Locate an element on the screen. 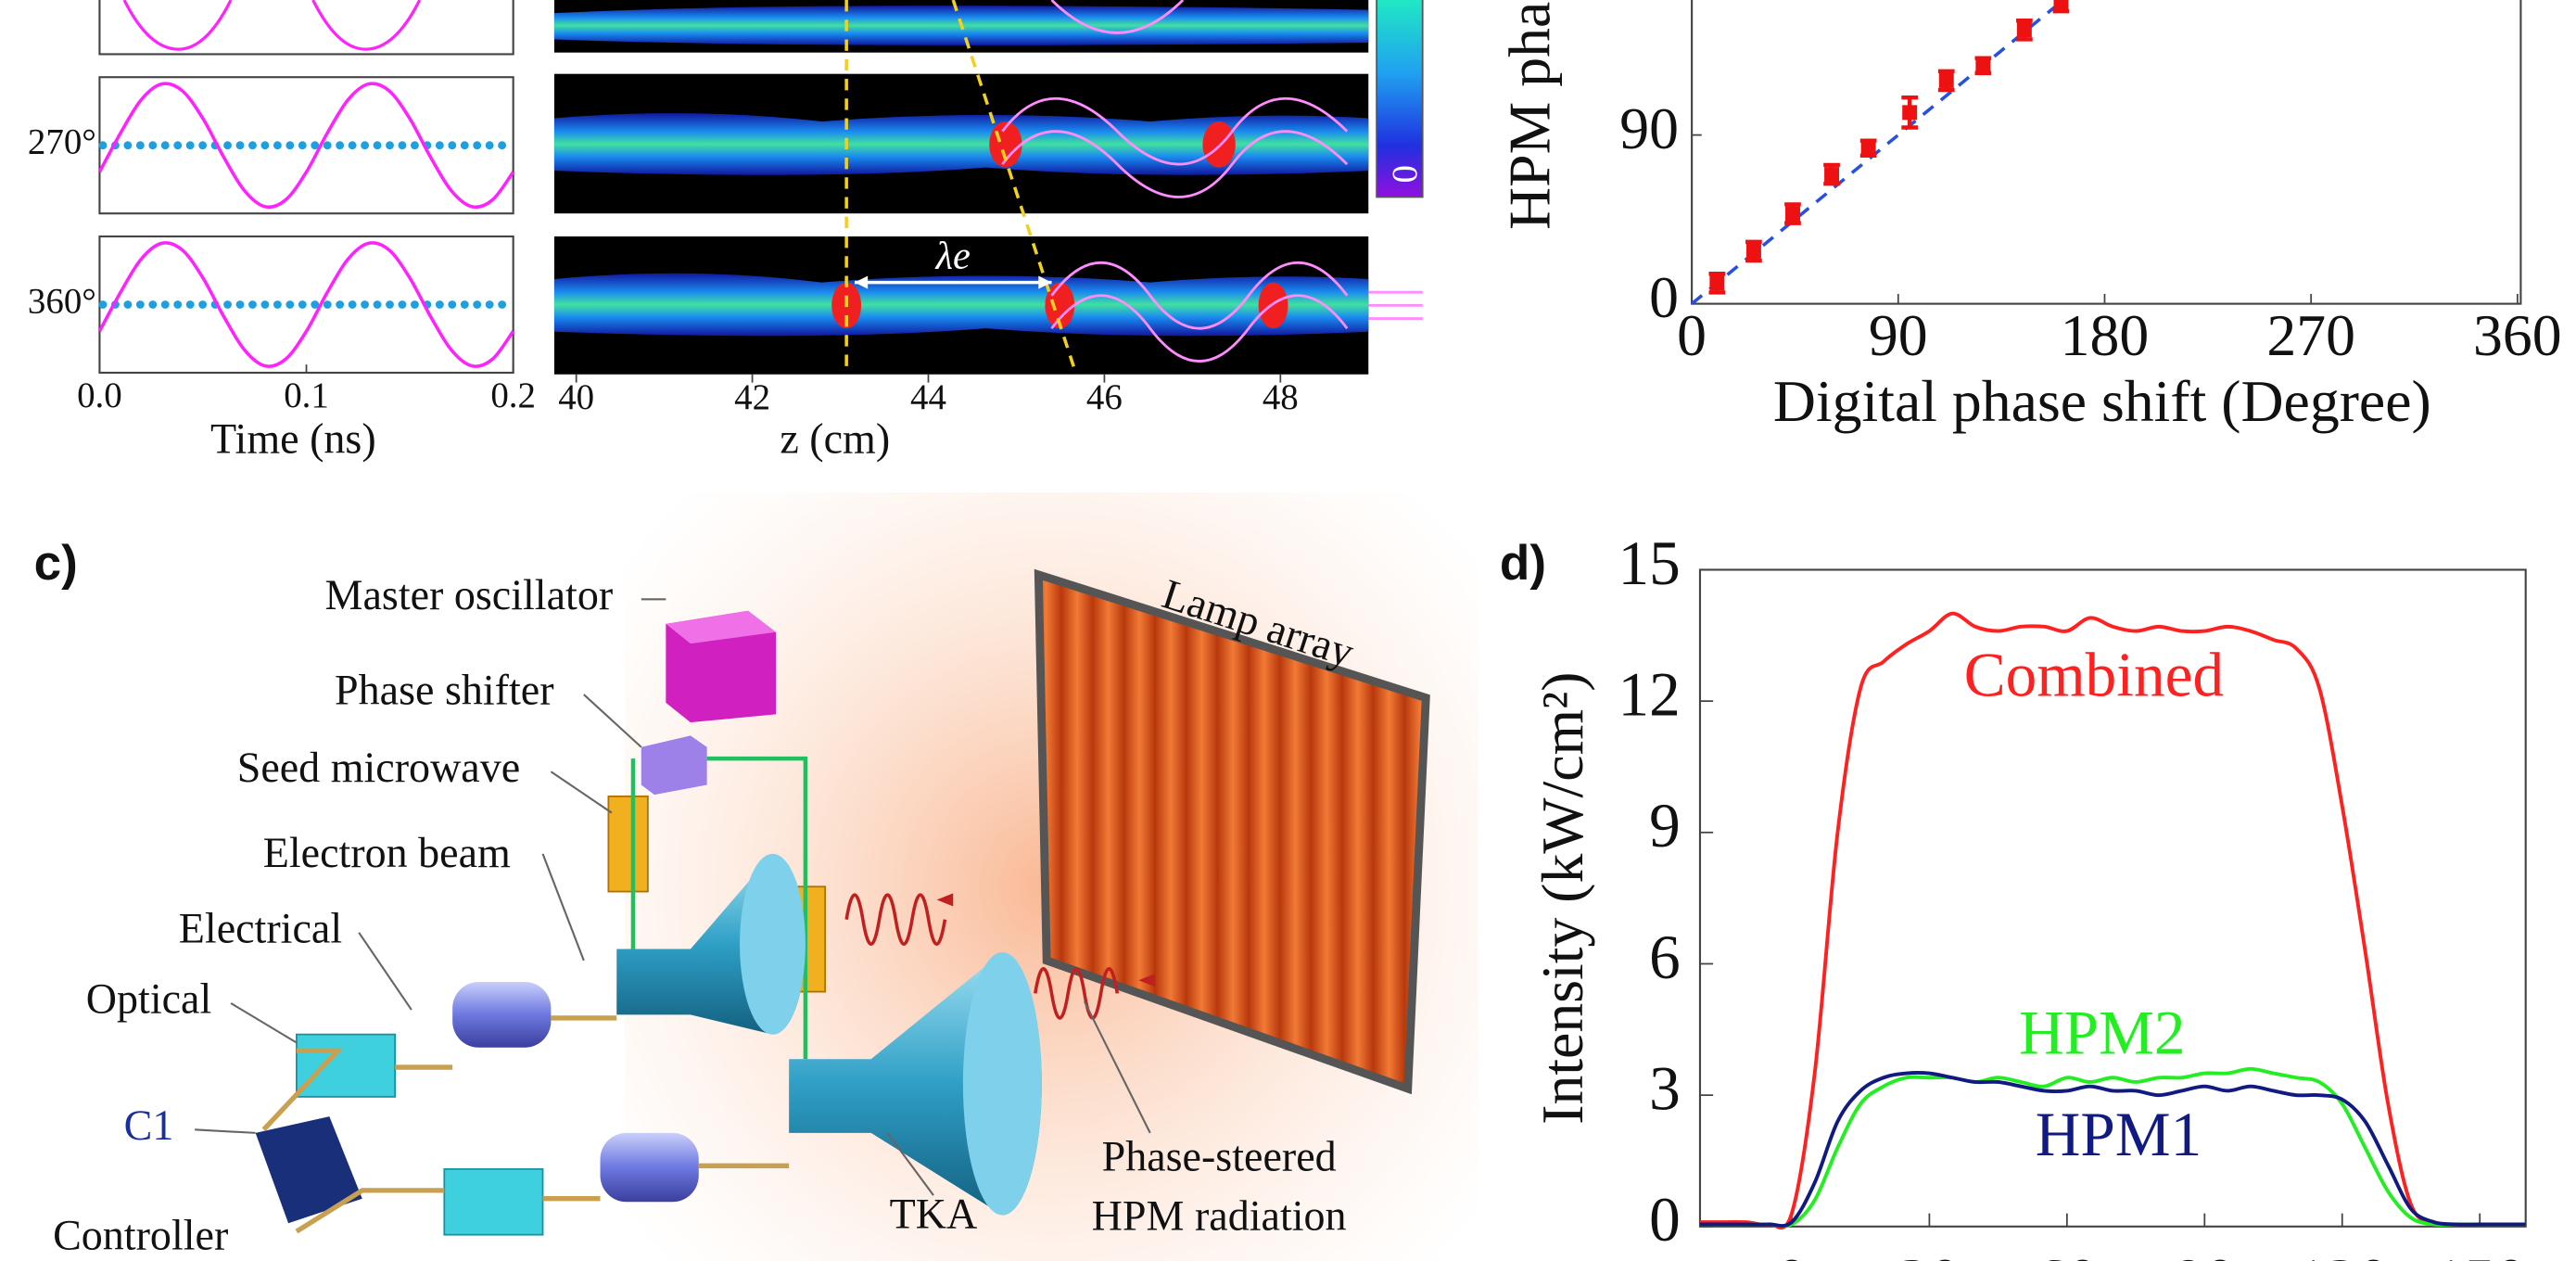 This screenshot has width=2576, height=1261. label: Phase shifter is located at coordinates (444, 690).